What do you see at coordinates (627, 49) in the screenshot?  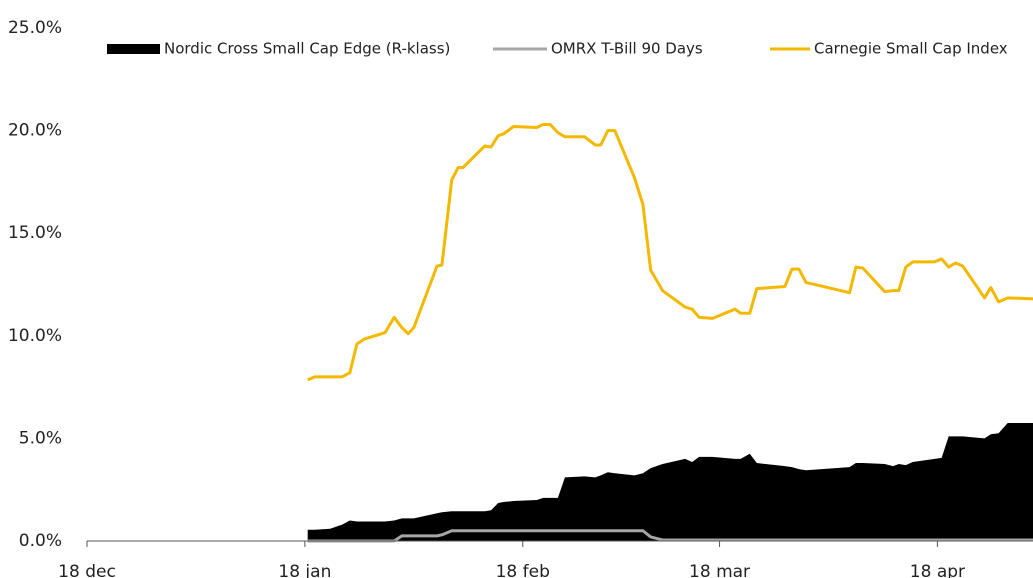 I see `legend-label: OMRX T-Bill 90 Days` at bounding box center [627, 49].